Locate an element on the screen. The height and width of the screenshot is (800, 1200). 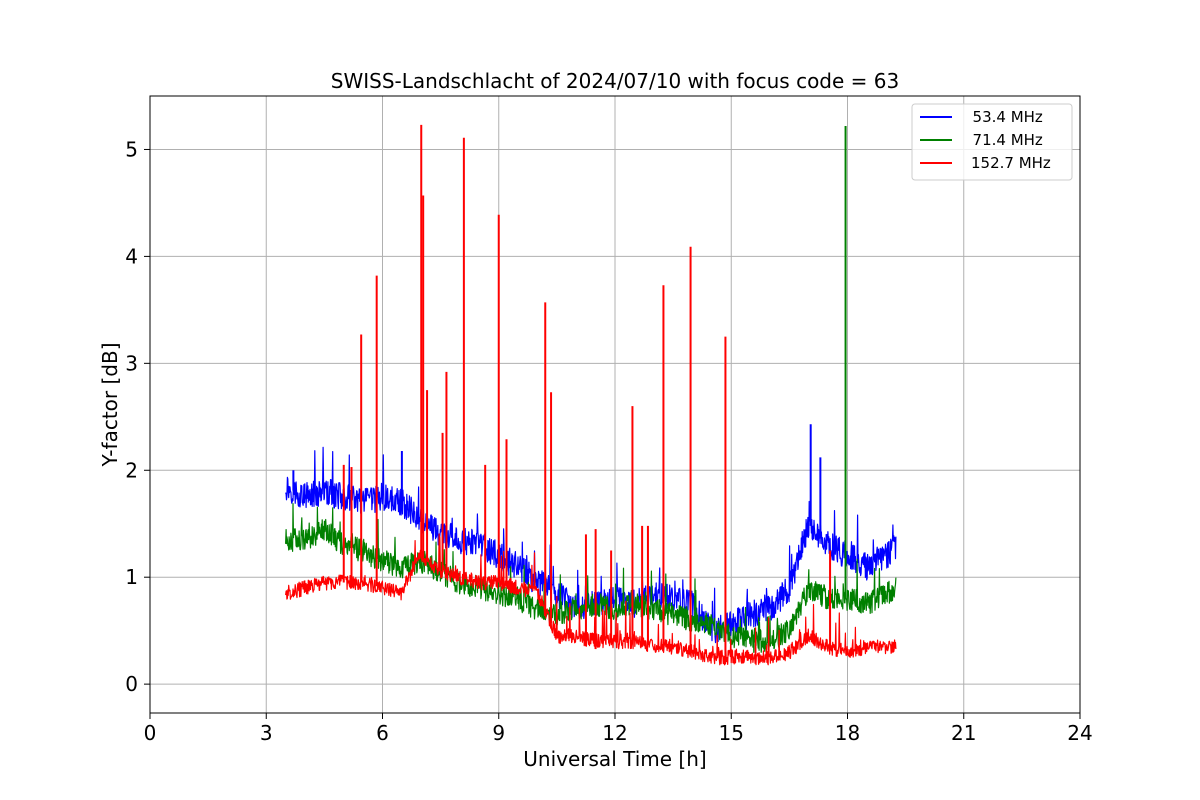
x-tick-label: 21 is located at coordinates (963, 733).